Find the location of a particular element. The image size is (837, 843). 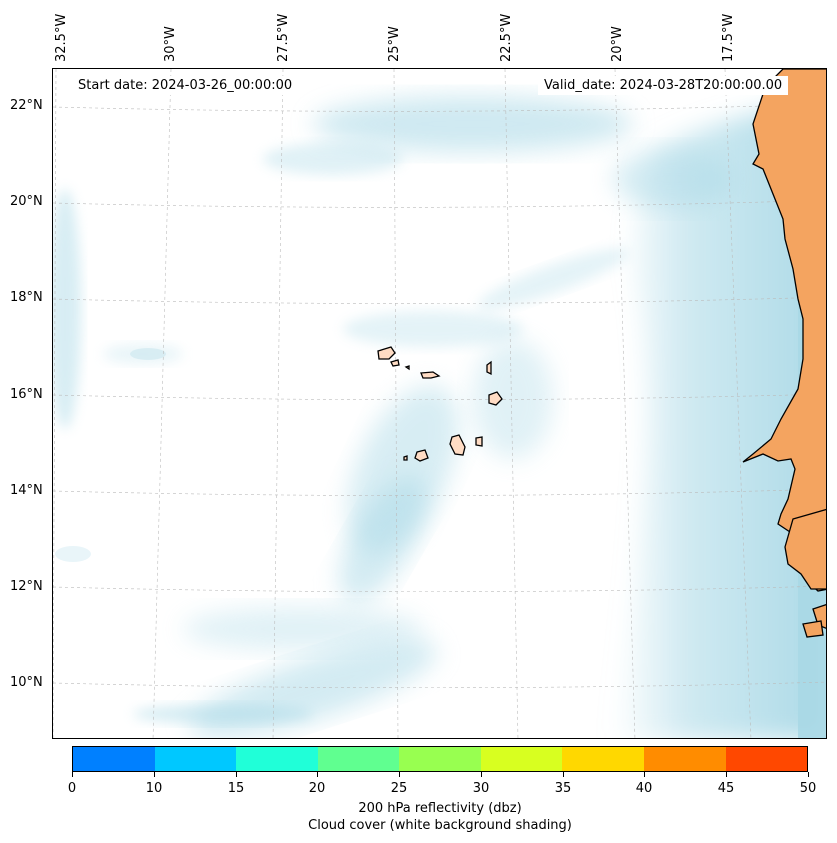

start-date-label: Start date: 2024-03-26_00:00:00 is located at coordinates (185, 85).